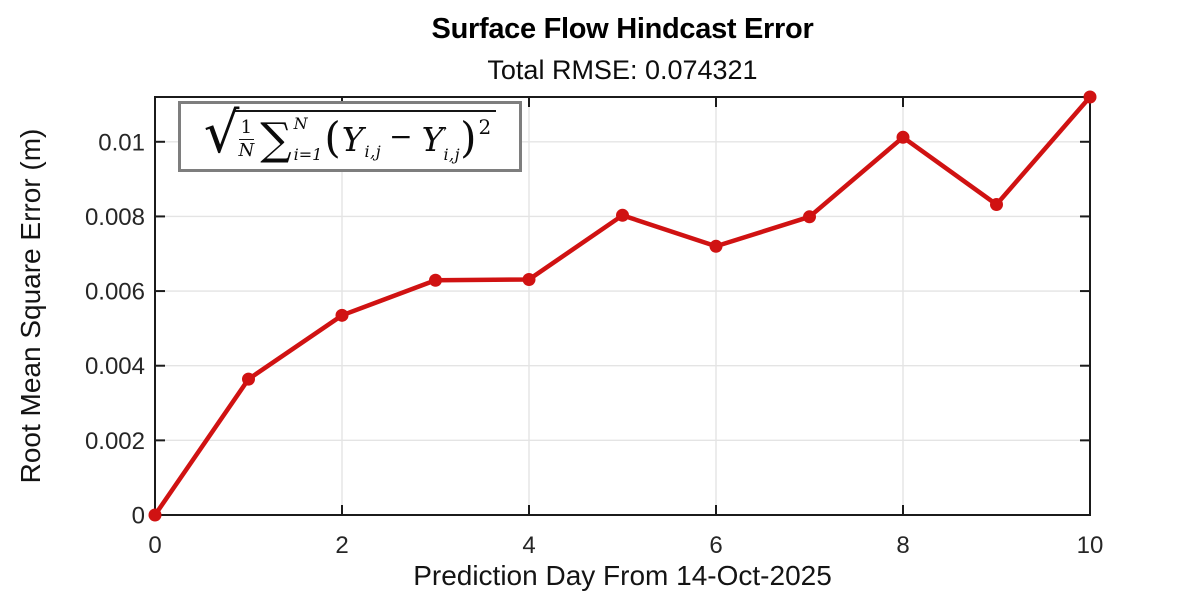  What do you see at coordinates (300, 123) in the screenshot?
I see `summation-upper-limit: N` at bounding box center [300, 123].